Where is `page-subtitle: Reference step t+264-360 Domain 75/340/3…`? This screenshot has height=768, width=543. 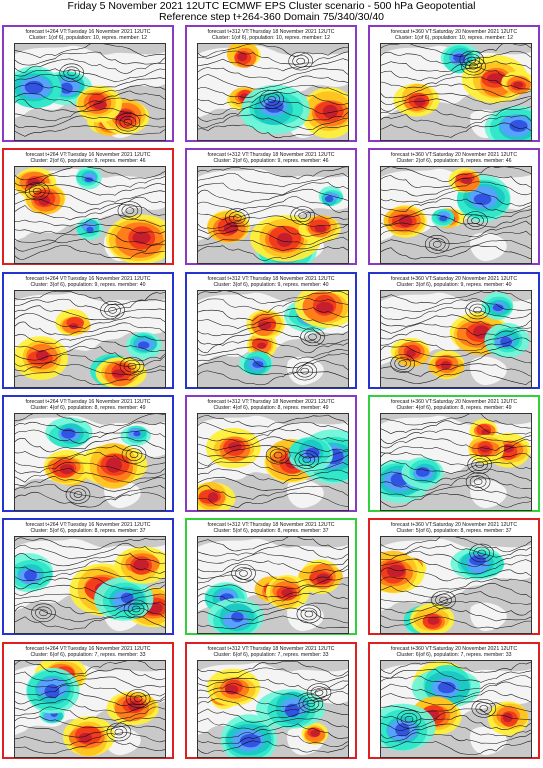
page-subtitle: Reference step t+264-360 Domain 75/340/3… is located at coordinates (271, 17).